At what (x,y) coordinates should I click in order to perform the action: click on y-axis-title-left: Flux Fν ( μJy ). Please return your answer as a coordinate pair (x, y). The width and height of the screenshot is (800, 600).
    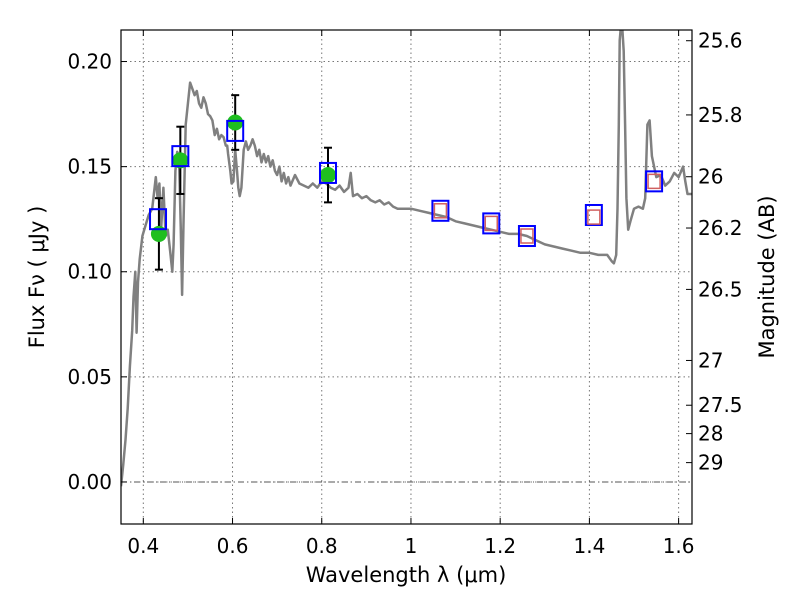
    Looking at the image, I should click on (37, 277).